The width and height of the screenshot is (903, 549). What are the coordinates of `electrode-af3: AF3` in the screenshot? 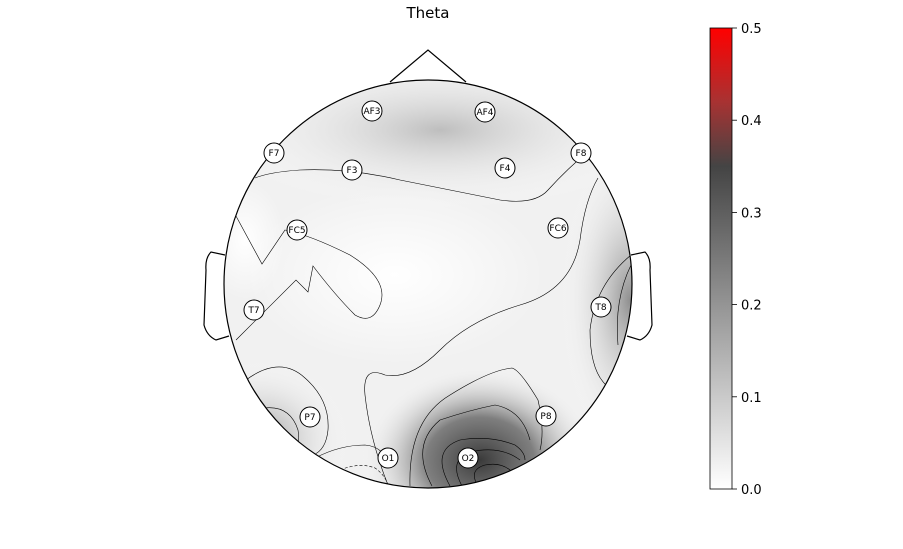 It's located at (372, 111).